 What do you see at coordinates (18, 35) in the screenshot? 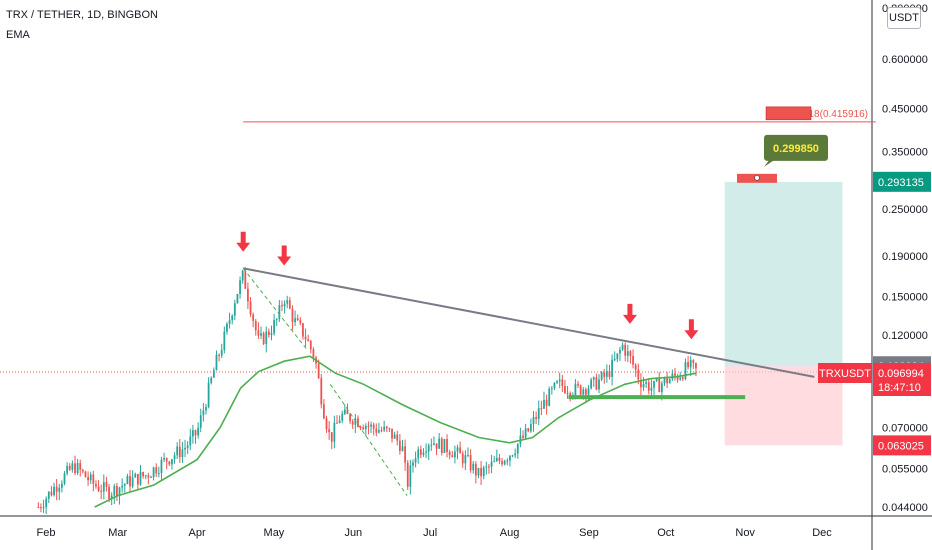
I see `indicator-label: EMA` at bounding box center [18, 35].